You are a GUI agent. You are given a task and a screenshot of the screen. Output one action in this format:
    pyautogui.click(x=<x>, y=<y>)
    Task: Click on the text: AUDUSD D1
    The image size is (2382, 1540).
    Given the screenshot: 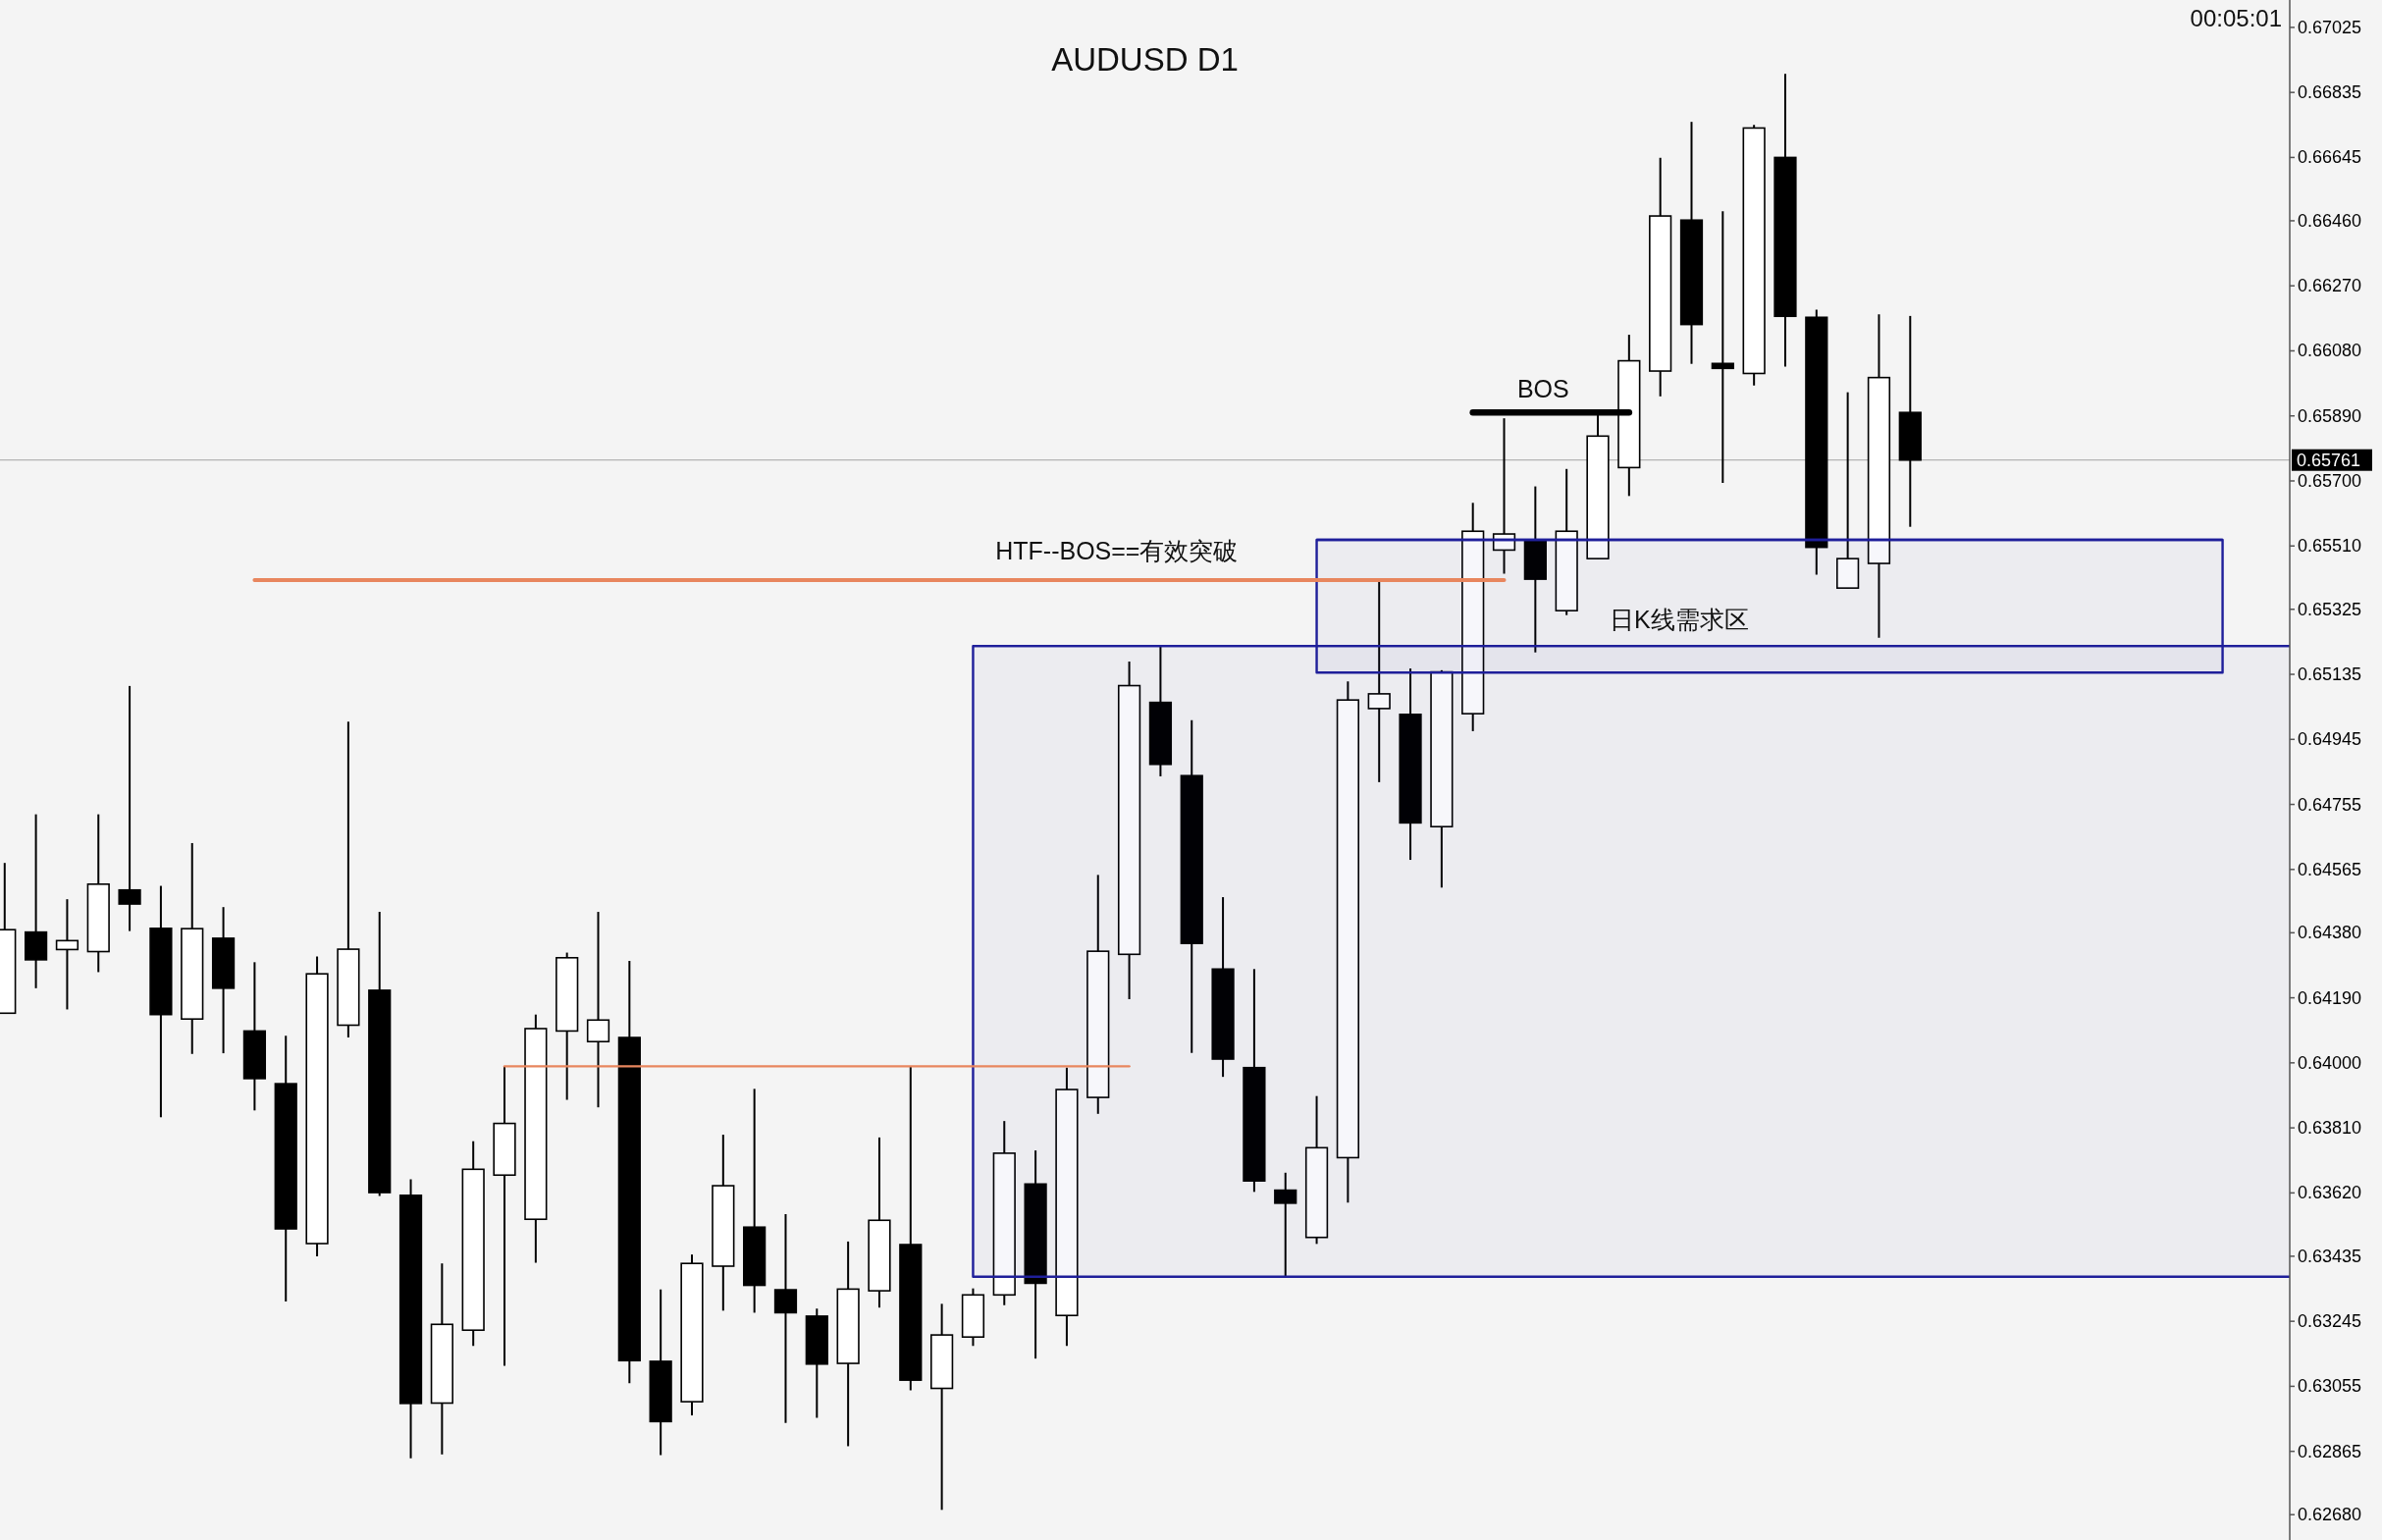 What is the action you would take?
    pyautogui.click(x=1145, y=59)
    